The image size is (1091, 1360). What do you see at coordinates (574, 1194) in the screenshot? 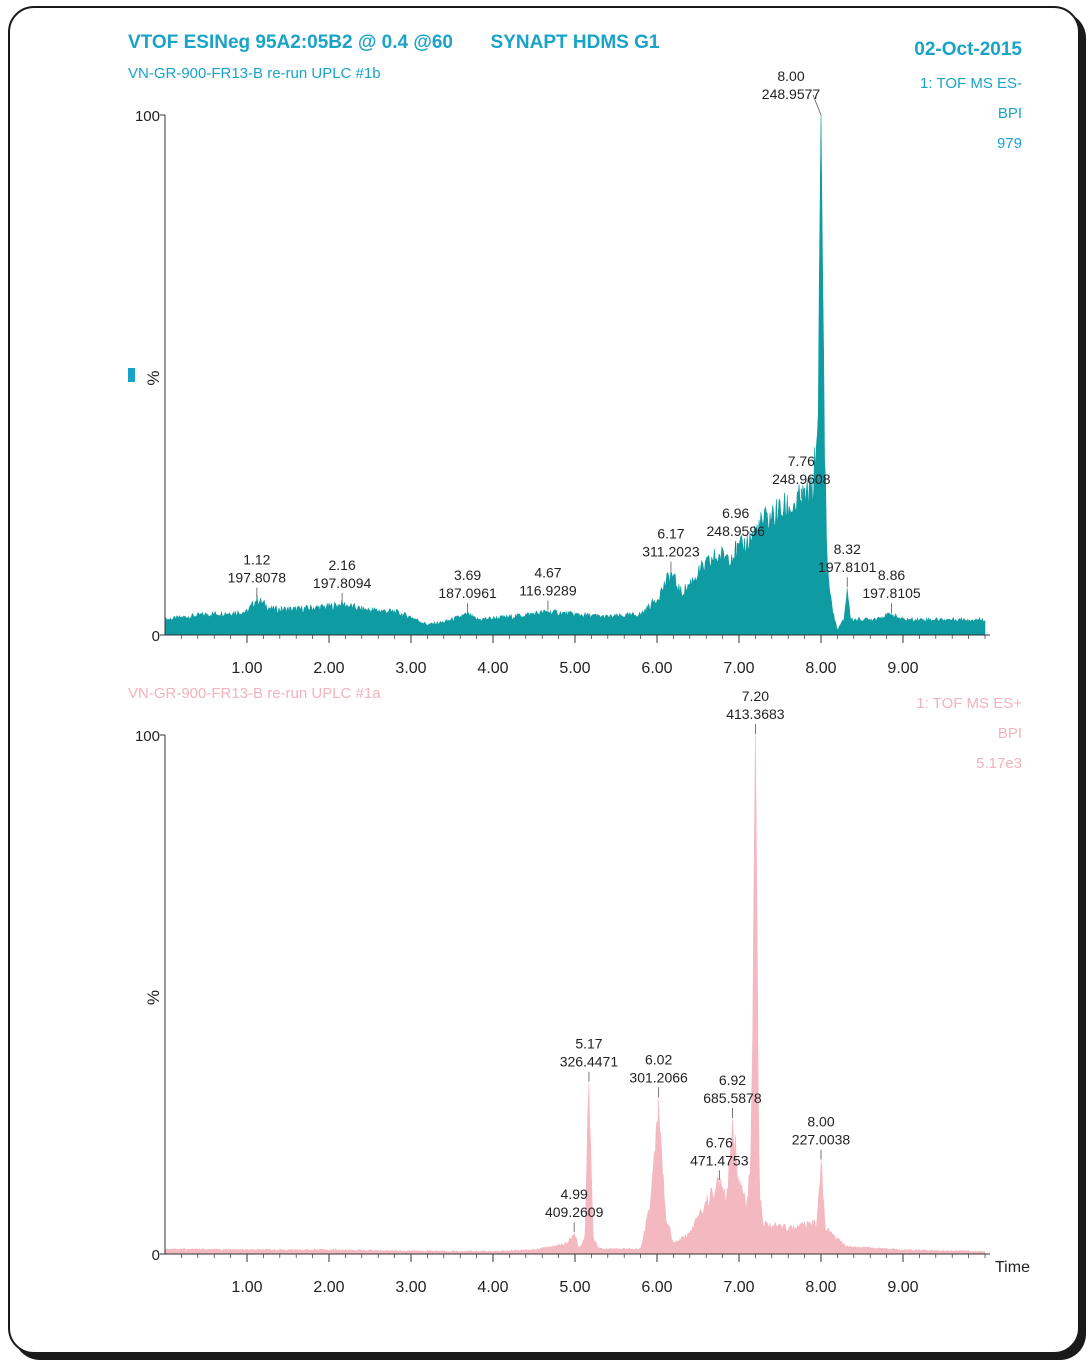
I see `peak-rt-label: 4.99` at bounding box center [574, 1194].